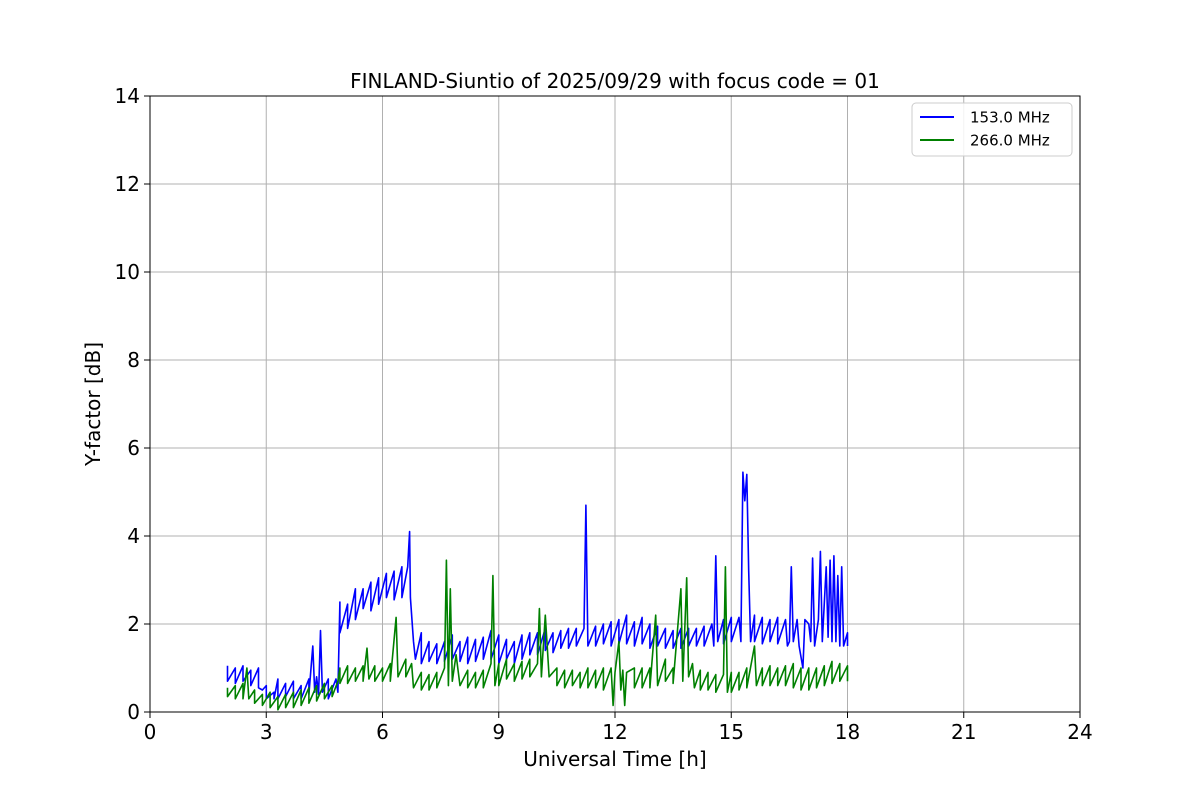  What do you see at coordinates (93, 404) in the screenshot?
I see `y-axis-label: Y-factor [dB]` at bounding box center [93, 404].